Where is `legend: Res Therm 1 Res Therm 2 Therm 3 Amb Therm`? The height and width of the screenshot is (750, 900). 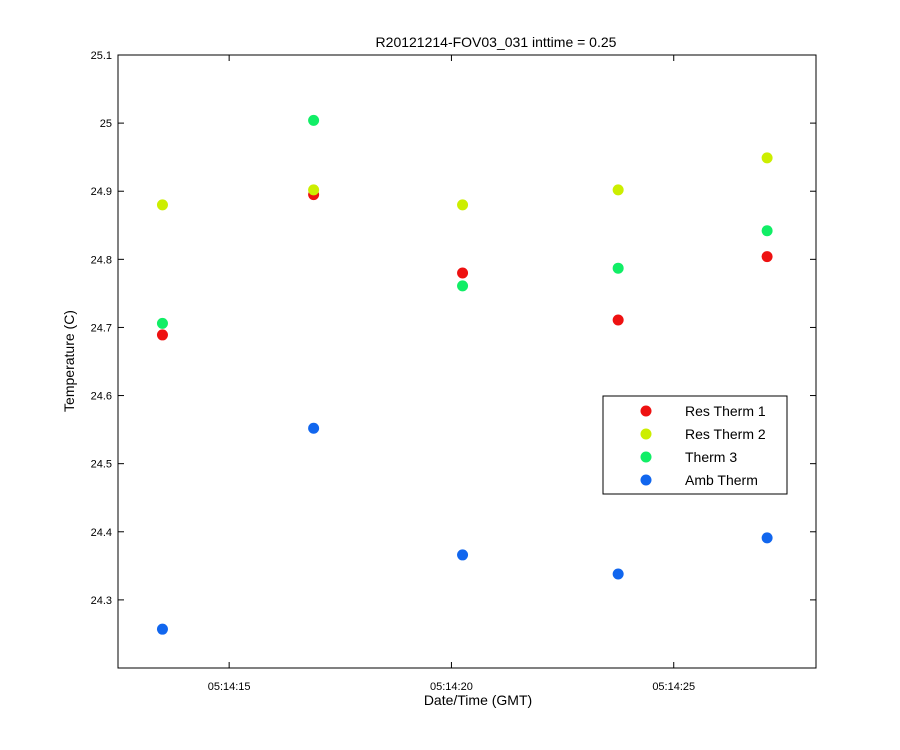
legend: Res Therm 1 Res Therm 2 Therm 3 Amb Therm is located at coordinates (695, 445).